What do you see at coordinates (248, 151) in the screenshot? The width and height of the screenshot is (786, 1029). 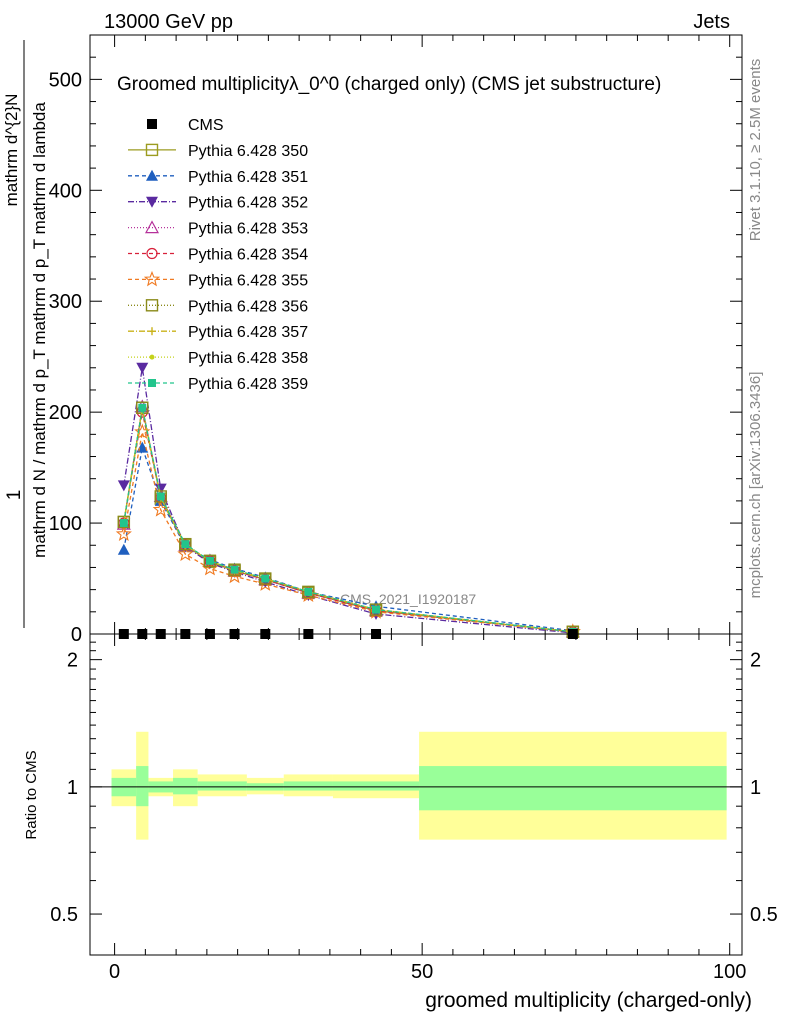 I see `legend-label: Pythia 6.428 350` at bounding box center [248, 151].